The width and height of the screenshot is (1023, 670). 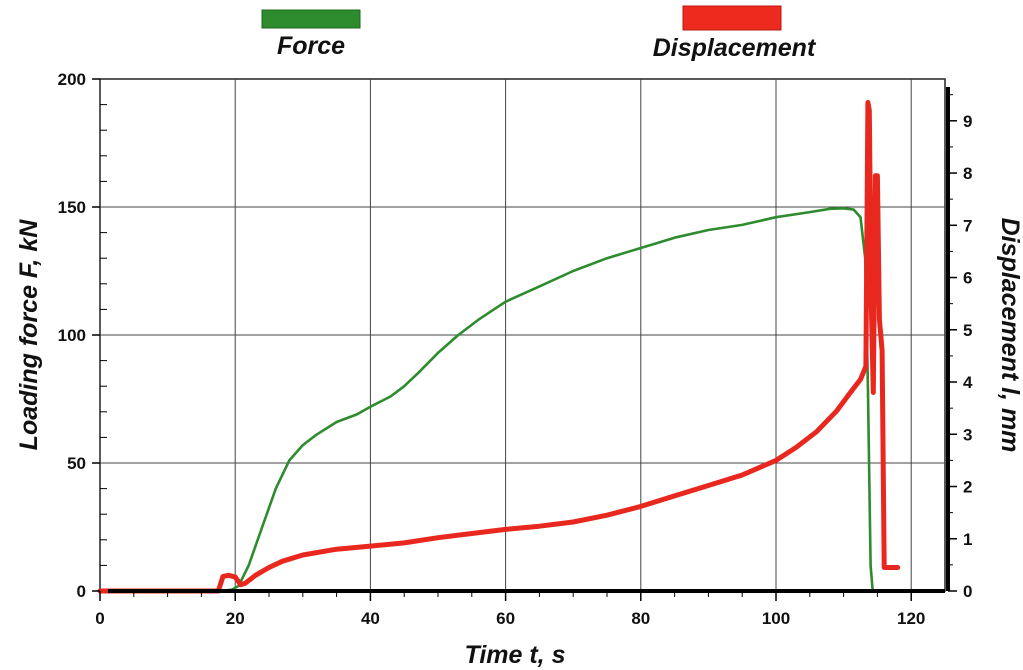 I want to click on y2-tick-label: 5, so click(x=967, y=330).